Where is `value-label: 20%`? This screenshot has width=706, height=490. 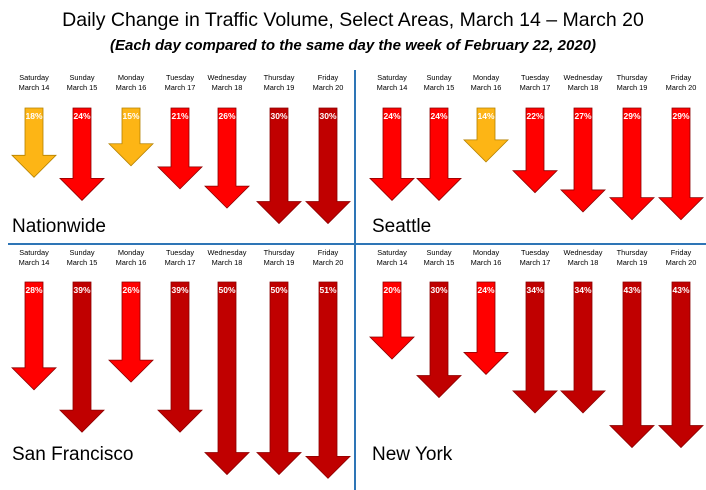
value-label: 20% is located at coordinates (391, 290).